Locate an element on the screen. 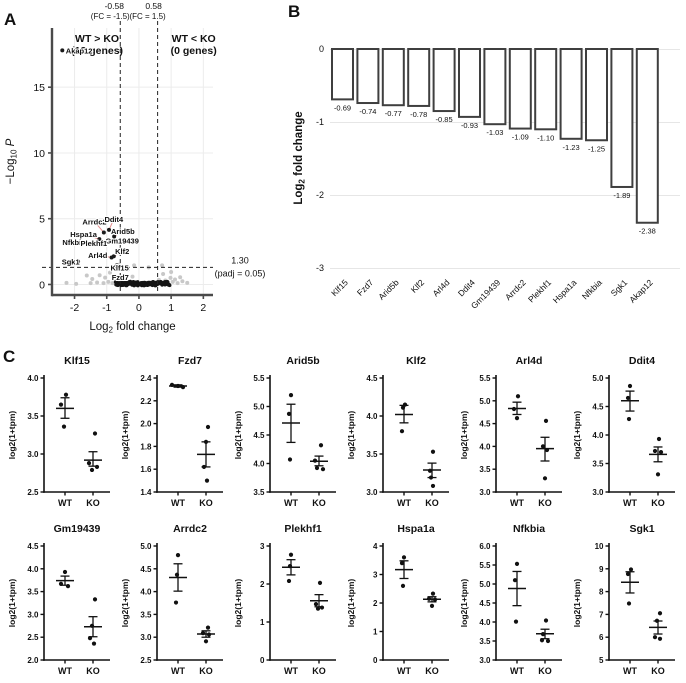 The height and width of the screenshot is (683, 686). y-tick-label: 2.0 is located at coordinates (146, 424).